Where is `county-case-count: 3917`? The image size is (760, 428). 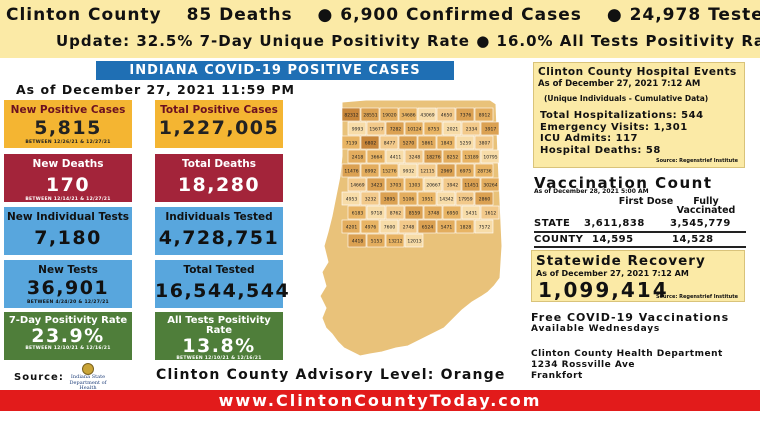 county-case-count: 3917 is located at coordinates (491, 130).